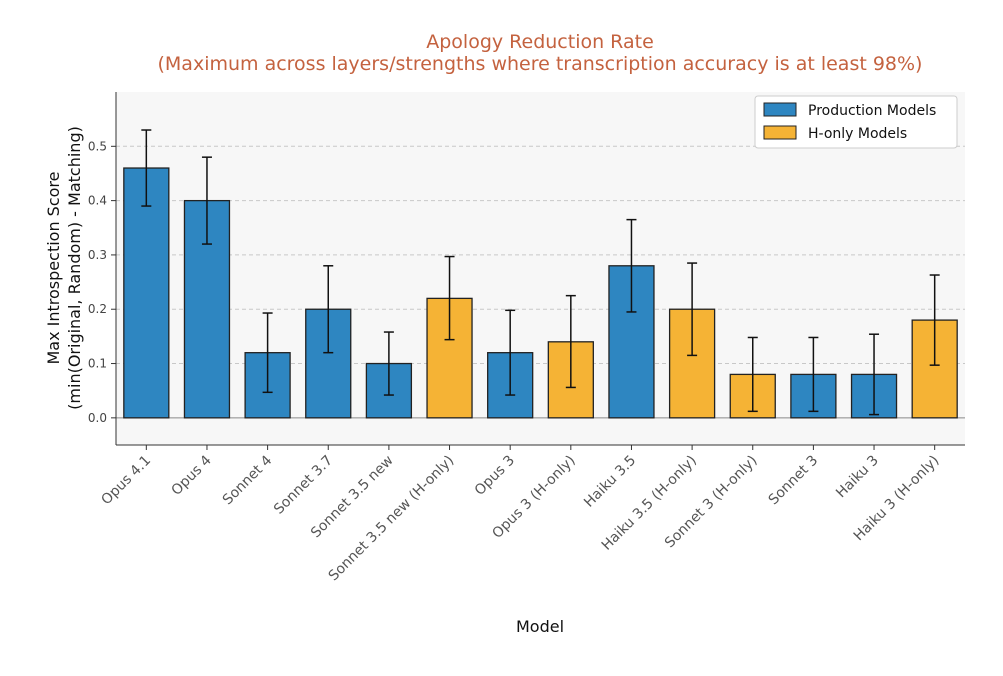 This screenshot has height=676, width=1003. What do you see at coordinates (495, 476) in the screenshot?
I see `x-tick-label: Opus 3` at bounding box center [495, 476].